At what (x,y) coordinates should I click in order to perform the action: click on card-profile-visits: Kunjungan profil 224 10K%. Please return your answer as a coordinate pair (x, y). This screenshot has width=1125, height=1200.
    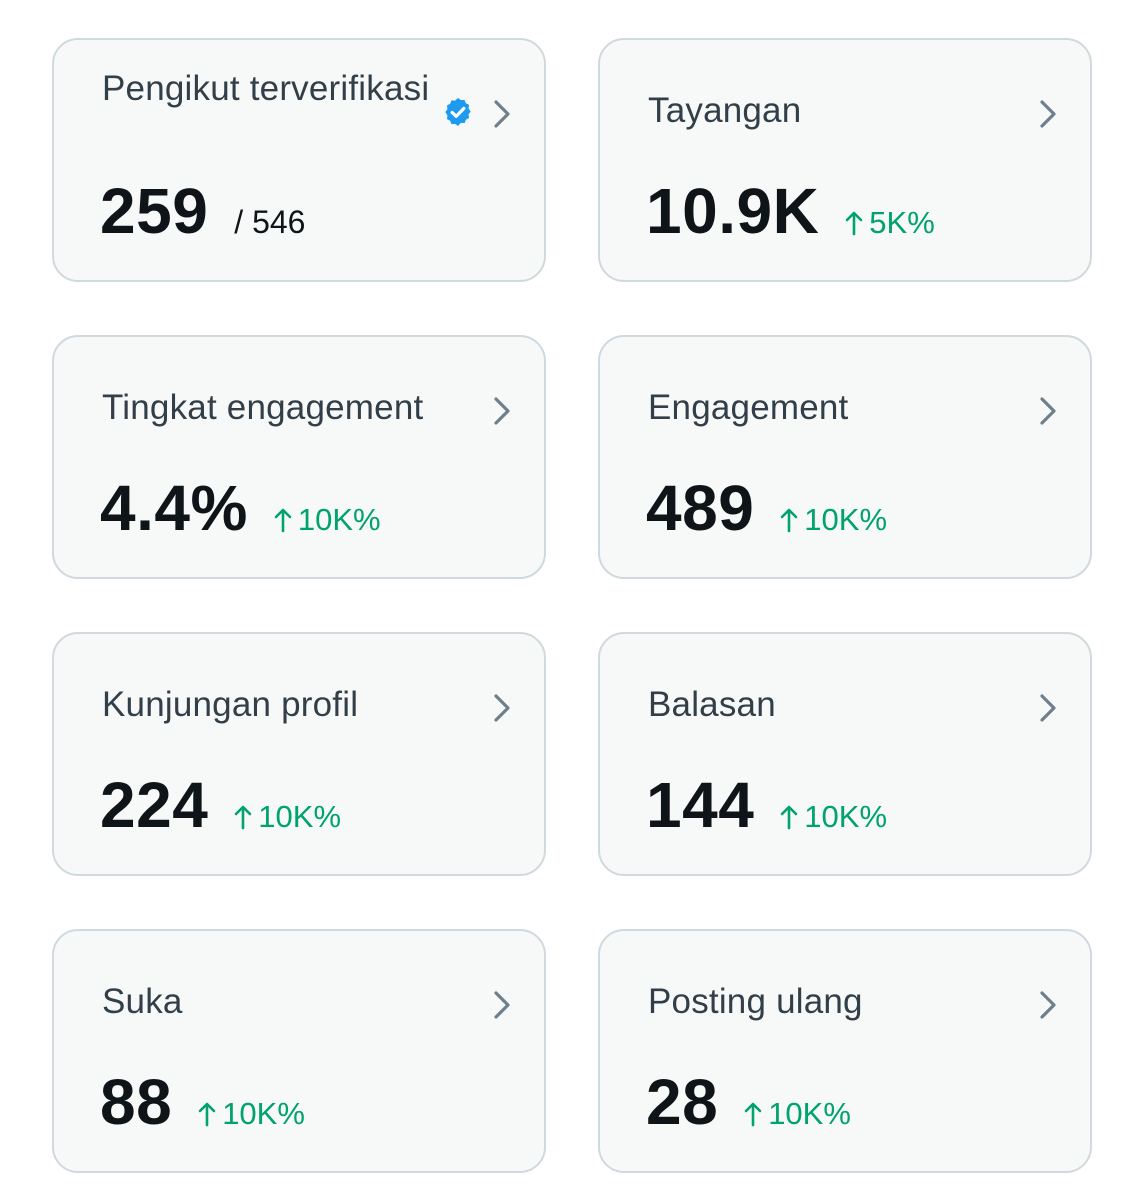
    Looking at the image, I should click on (299, 754).